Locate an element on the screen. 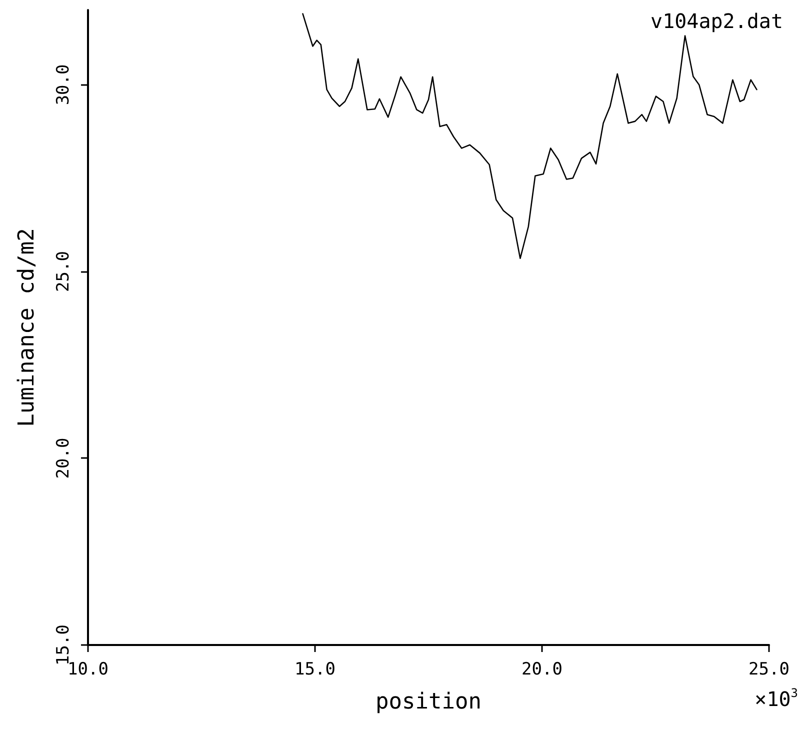 This screenshot has height=735, width=810. y-tick-label: 25.0 is located at coordinates (64, 271).